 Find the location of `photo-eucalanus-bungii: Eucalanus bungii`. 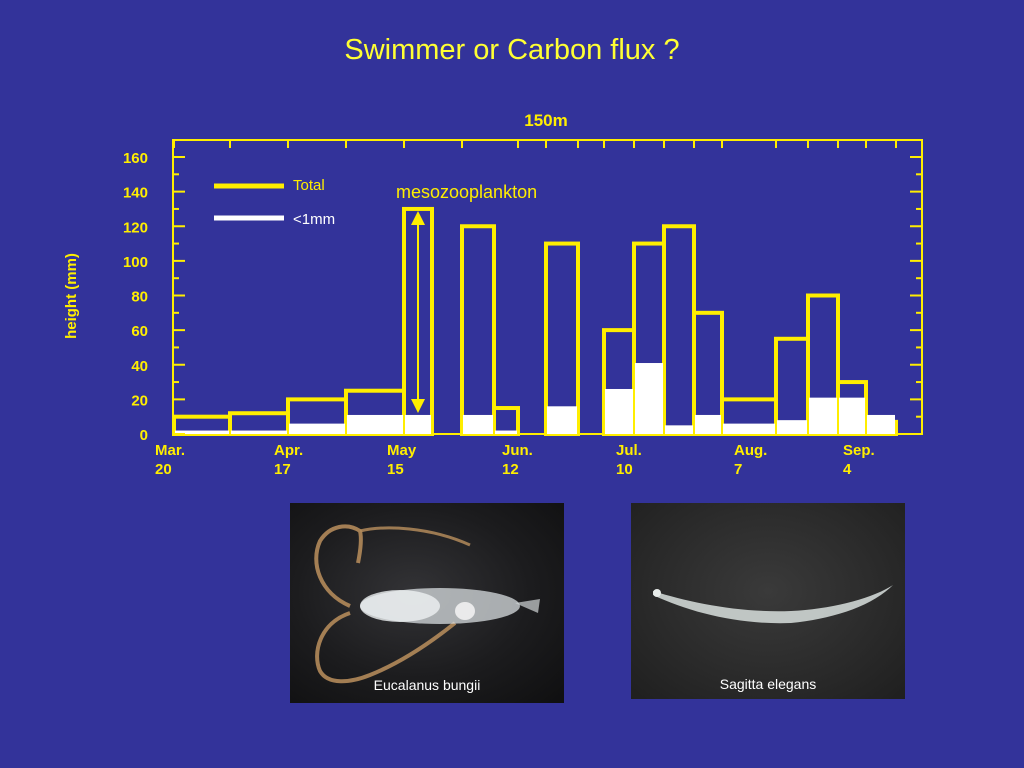

photo-eucalanus-bungii: Eucalanus bungii is located at coordinates (427, 603).